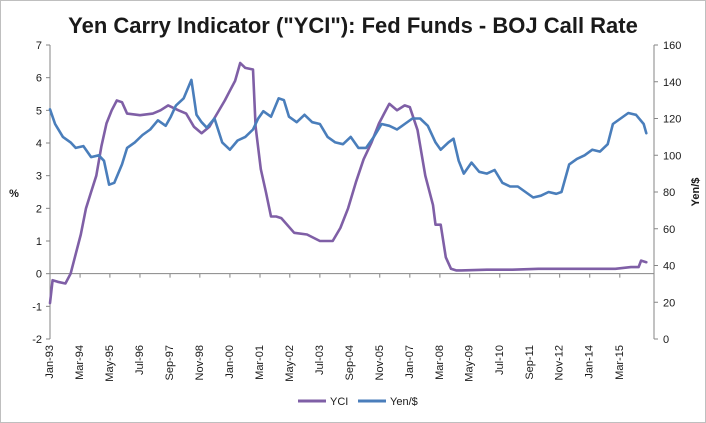  What do you see at coordinates (39, 111) in the screenshot?
I see `left-tick-label: 5` at bounding box center [39, 111].